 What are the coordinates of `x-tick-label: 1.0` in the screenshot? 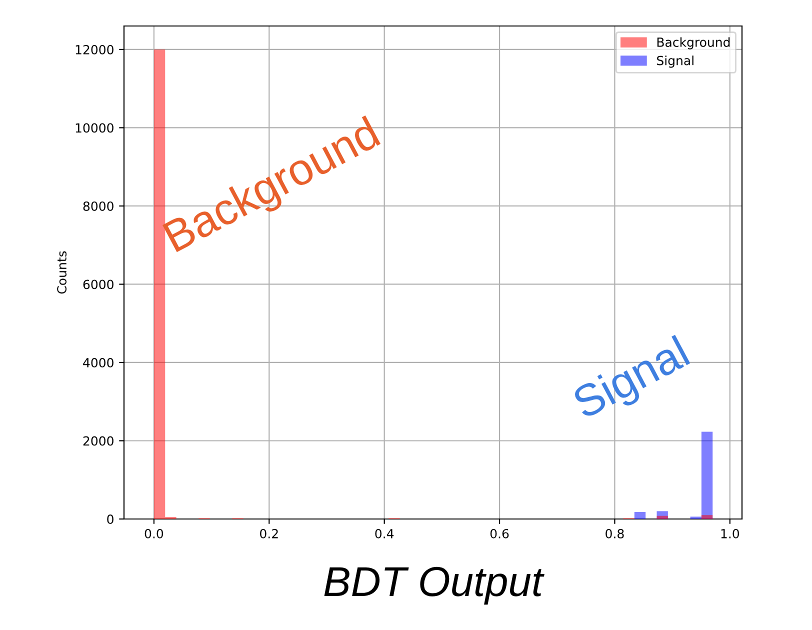 It's located at (730, 533).